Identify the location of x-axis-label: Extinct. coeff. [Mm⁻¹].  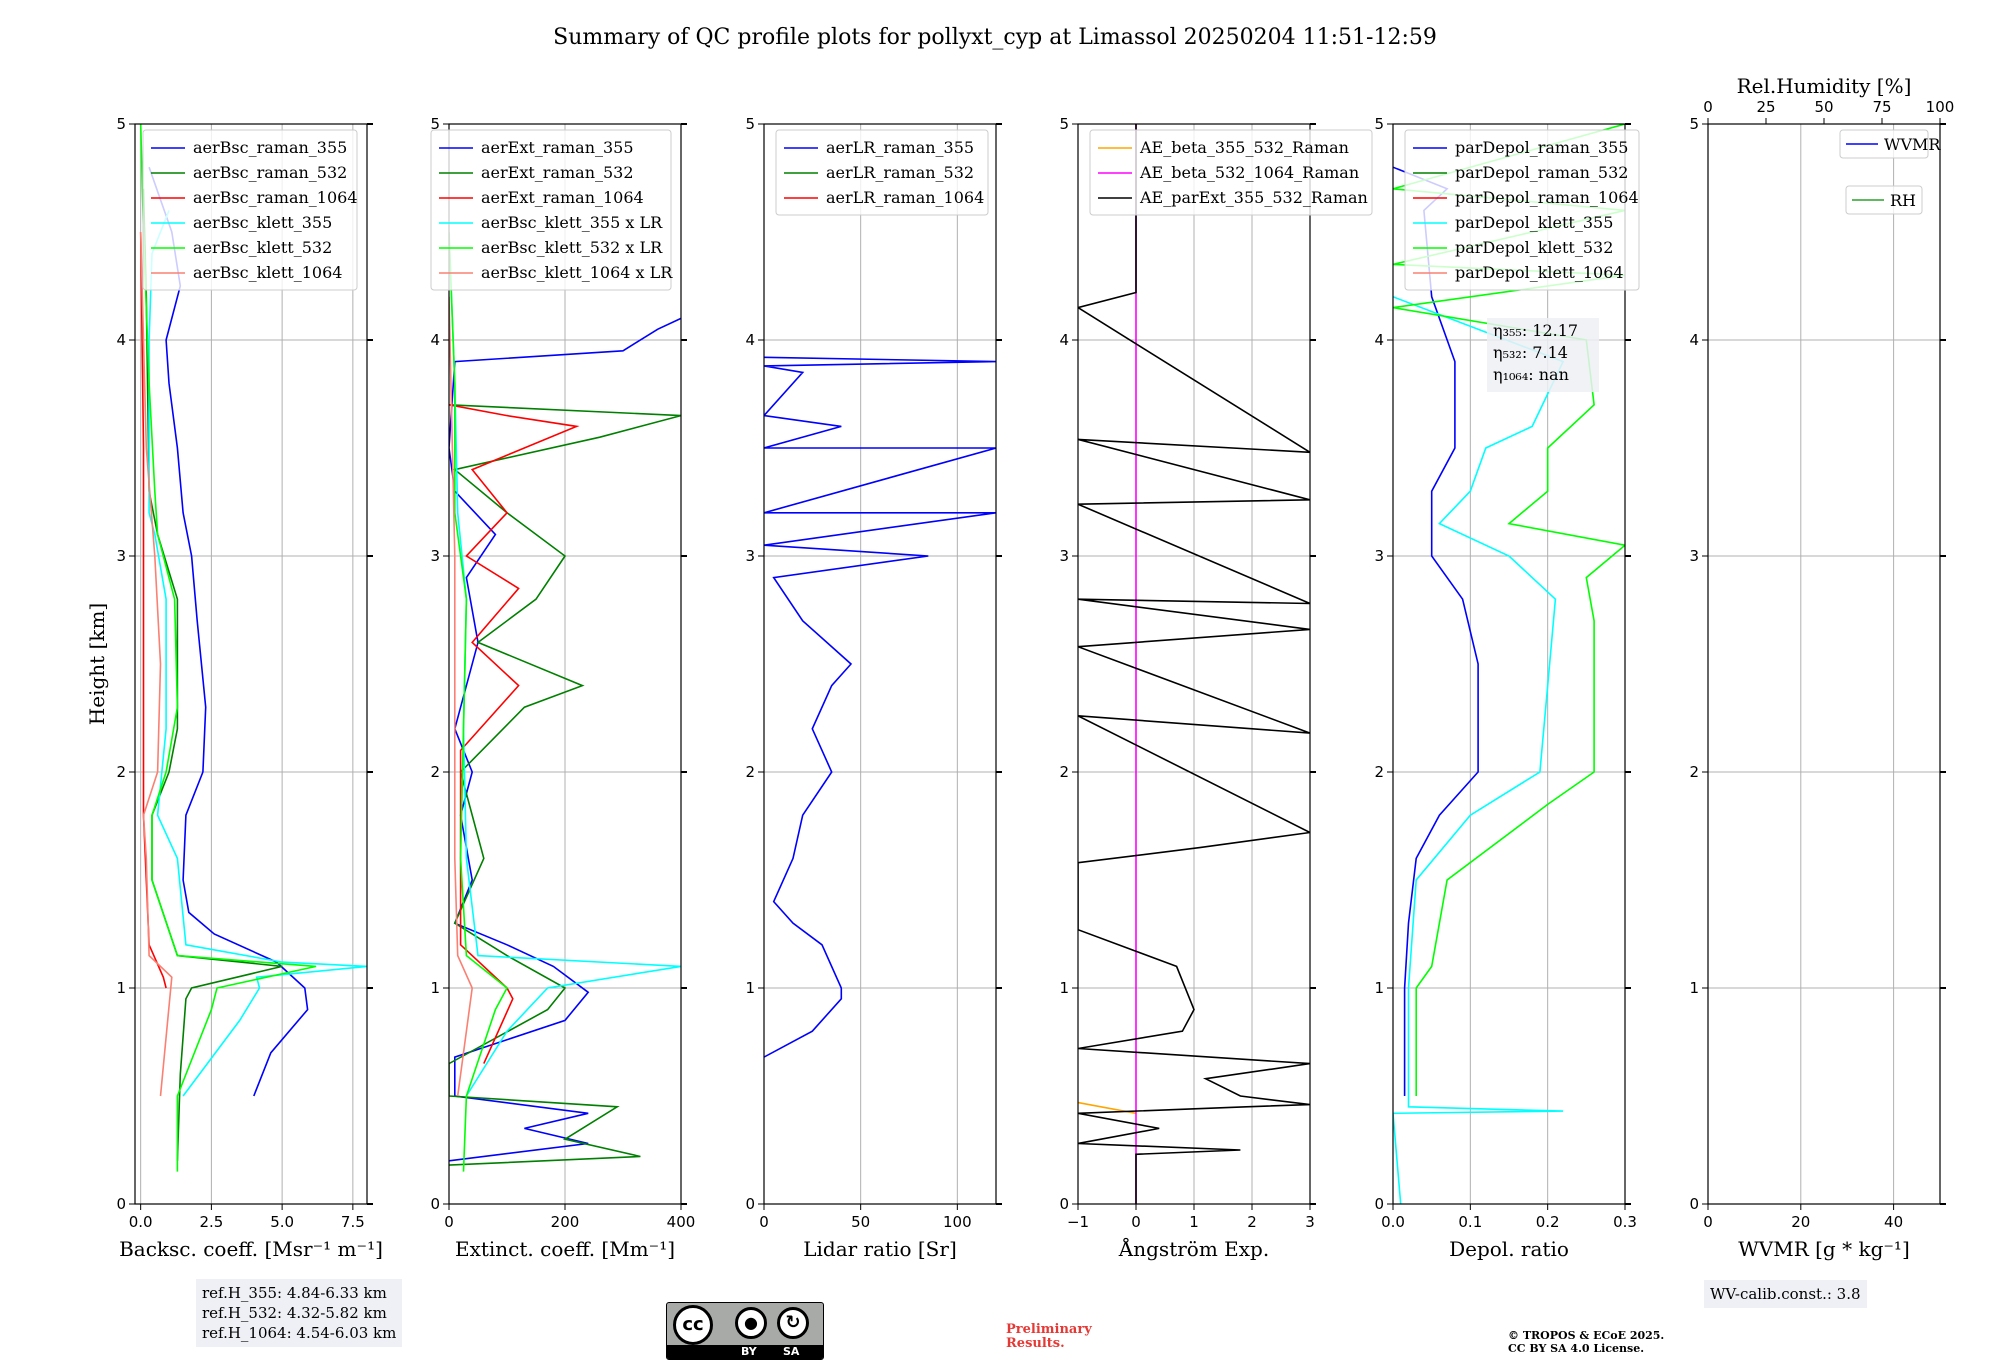
(565, 1249).